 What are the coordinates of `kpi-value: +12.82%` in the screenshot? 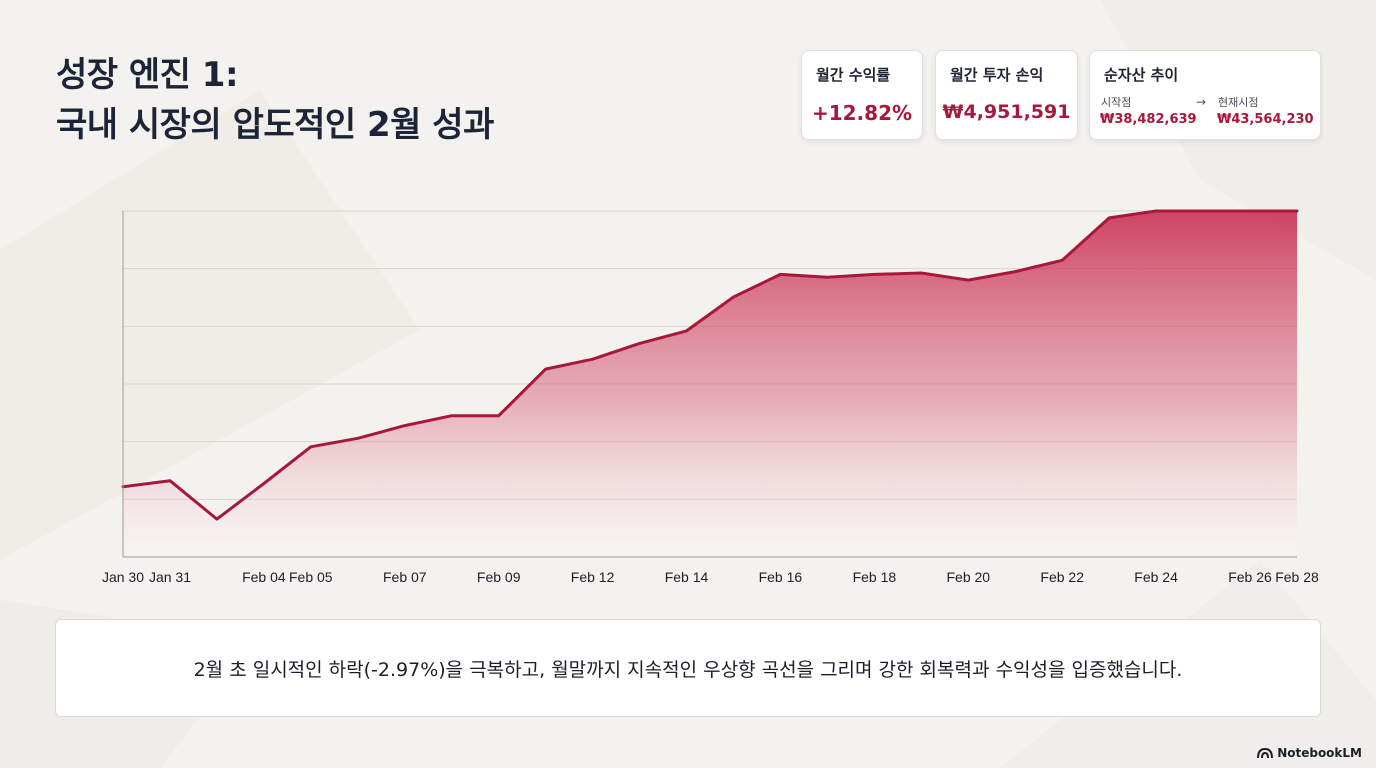 It's located at (862, 113).